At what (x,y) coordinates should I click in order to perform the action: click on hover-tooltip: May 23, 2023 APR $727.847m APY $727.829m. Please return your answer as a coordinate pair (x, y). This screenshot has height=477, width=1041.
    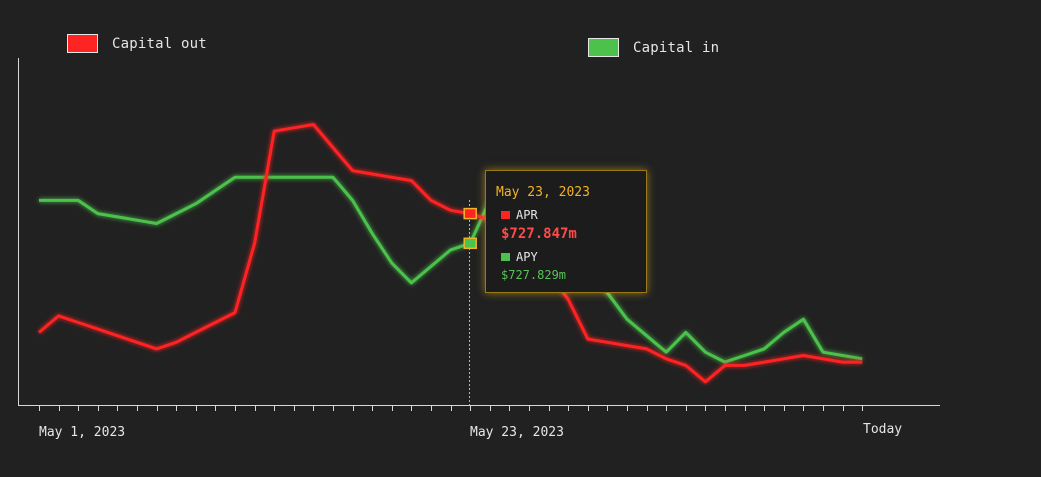
    Looking at the image, I should click on (566, 231).